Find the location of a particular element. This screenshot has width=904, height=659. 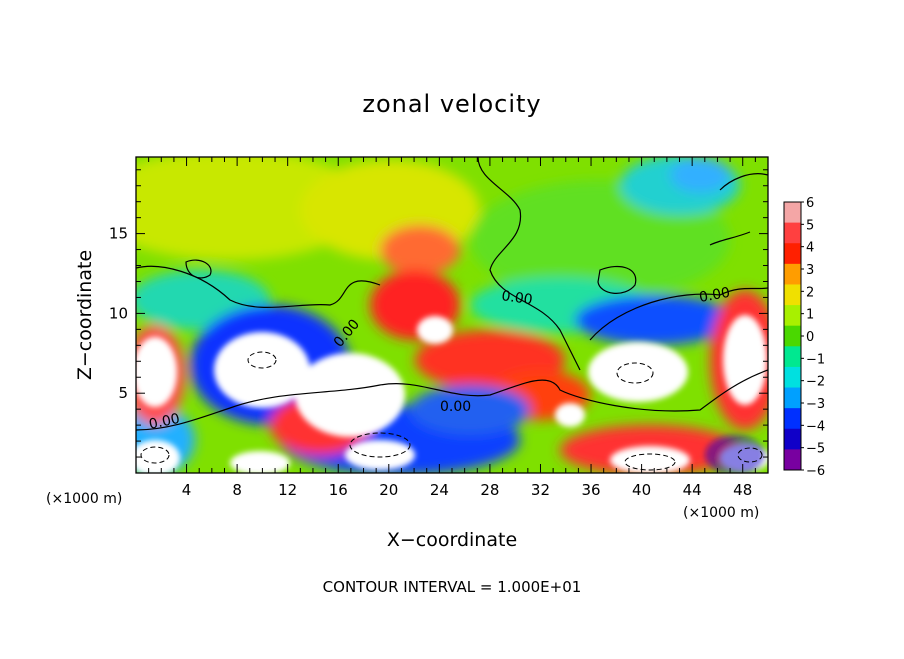

colorbar-labels: 6 5 4 3 2 1 0 −1 −2 −3 −4 −5 −6 is located at coordinates (815, 337).